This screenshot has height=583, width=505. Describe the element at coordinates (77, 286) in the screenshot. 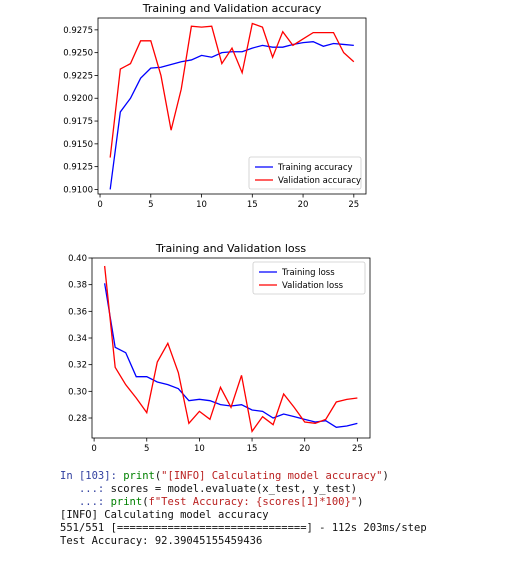

I see `y-tick-label: 0.38` at that location.